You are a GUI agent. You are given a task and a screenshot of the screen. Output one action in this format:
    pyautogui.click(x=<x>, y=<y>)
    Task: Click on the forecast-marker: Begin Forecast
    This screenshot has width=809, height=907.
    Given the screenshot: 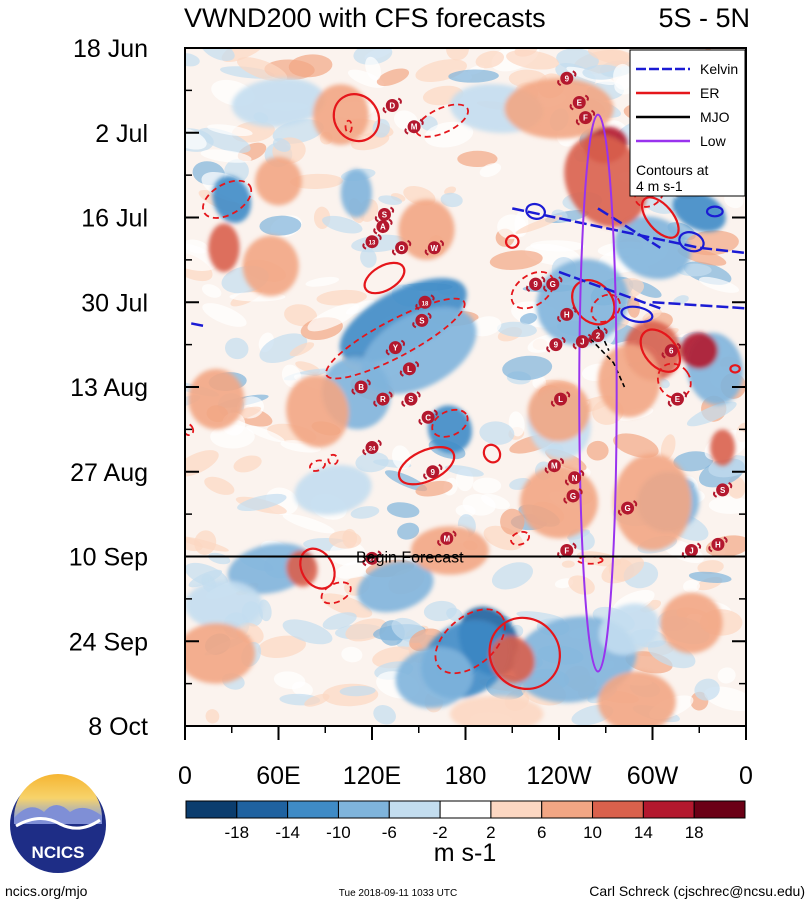 What is the action you would take?
    pyautogui.click(x=465, y=558)
    